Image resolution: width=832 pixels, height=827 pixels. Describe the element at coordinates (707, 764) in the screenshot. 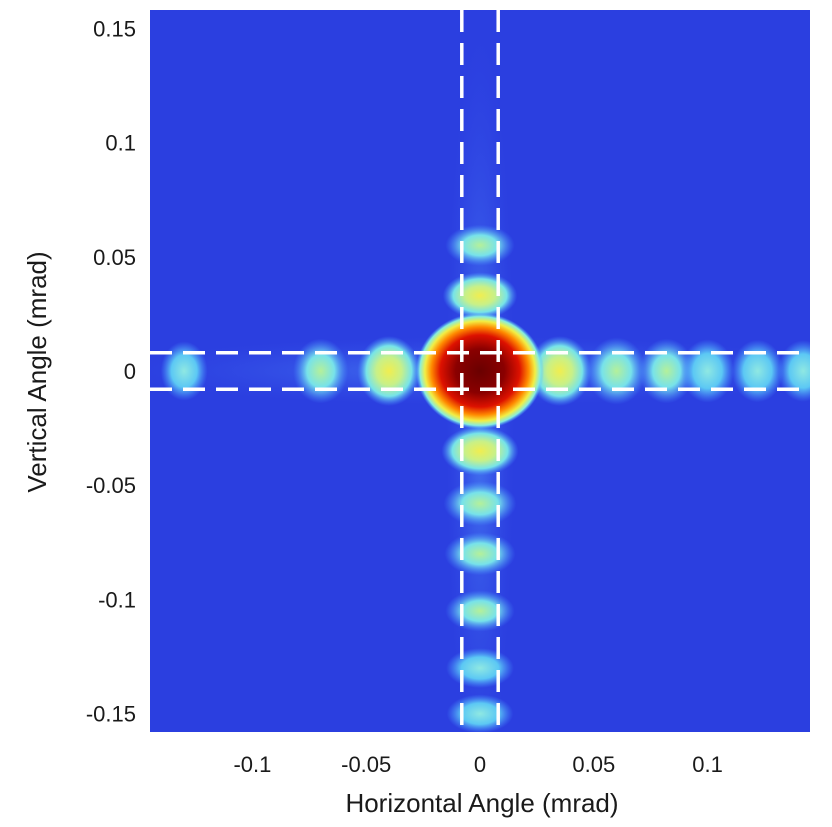

I see `x-tick-label: 0.1` at that location.